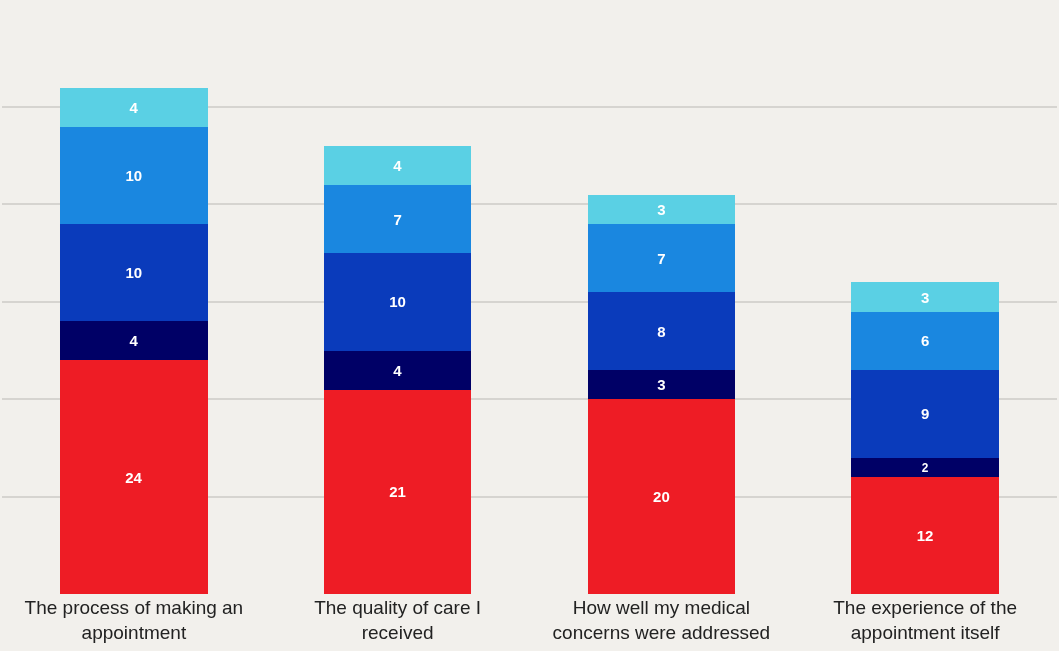 The height and width of the screenshot is (651, 1059). I want to click on data-label: 24, so click(134, 477).